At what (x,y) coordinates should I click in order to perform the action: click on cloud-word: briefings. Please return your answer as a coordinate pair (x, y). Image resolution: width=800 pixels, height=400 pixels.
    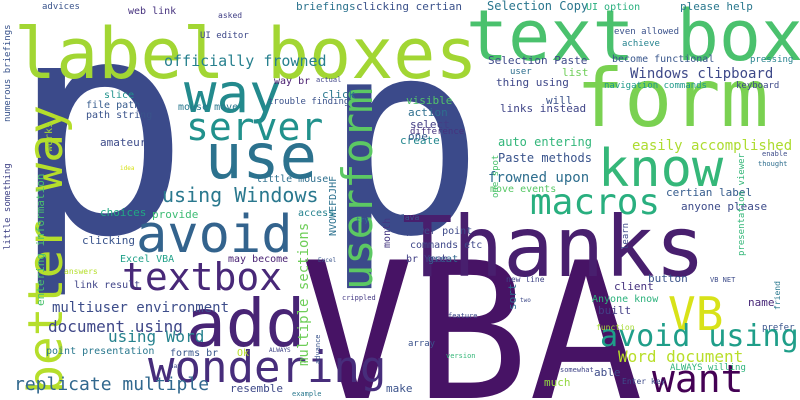
    Looking at the image, I should click on (326, 6).